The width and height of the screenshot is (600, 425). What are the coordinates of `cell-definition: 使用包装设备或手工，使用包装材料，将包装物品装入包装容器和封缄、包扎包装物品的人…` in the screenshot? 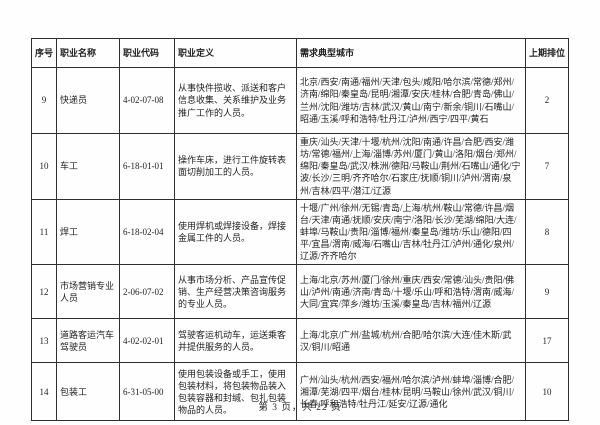 It's located at (235, 392).